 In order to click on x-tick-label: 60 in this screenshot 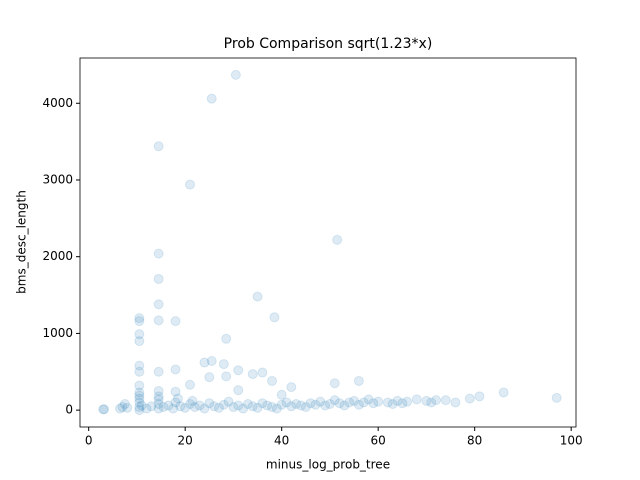, I will do `click(378, 441)`.